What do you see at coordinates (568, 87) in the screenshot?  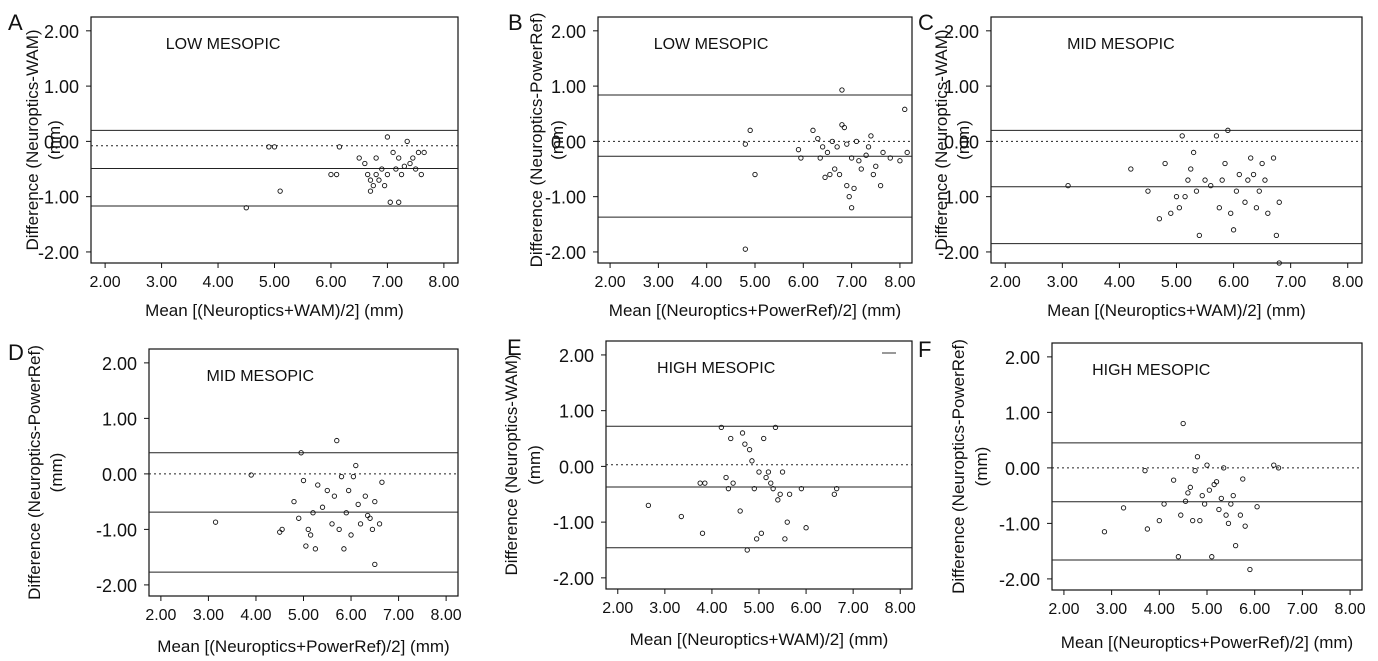 I see `y-tick-label: 1.00` at bounding box center [568, 87].